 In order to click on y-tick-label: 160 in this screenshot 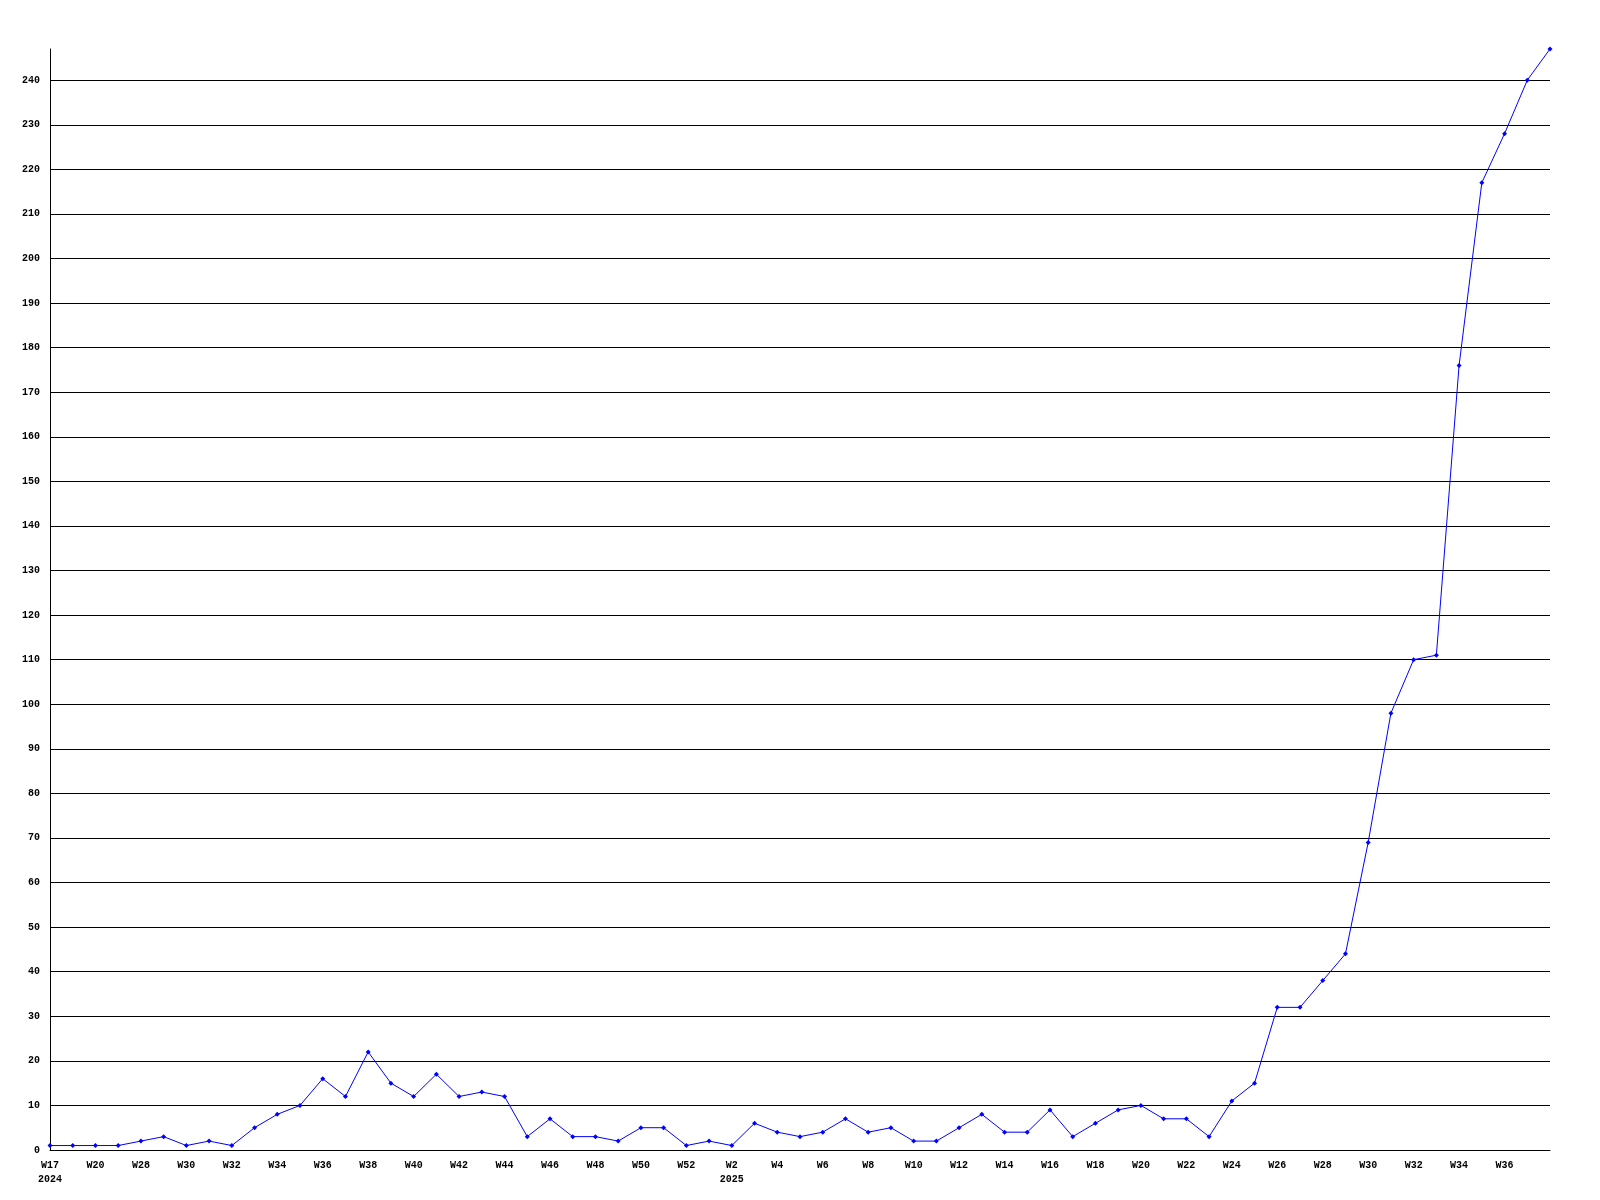, I will do `click(30, 437)`.